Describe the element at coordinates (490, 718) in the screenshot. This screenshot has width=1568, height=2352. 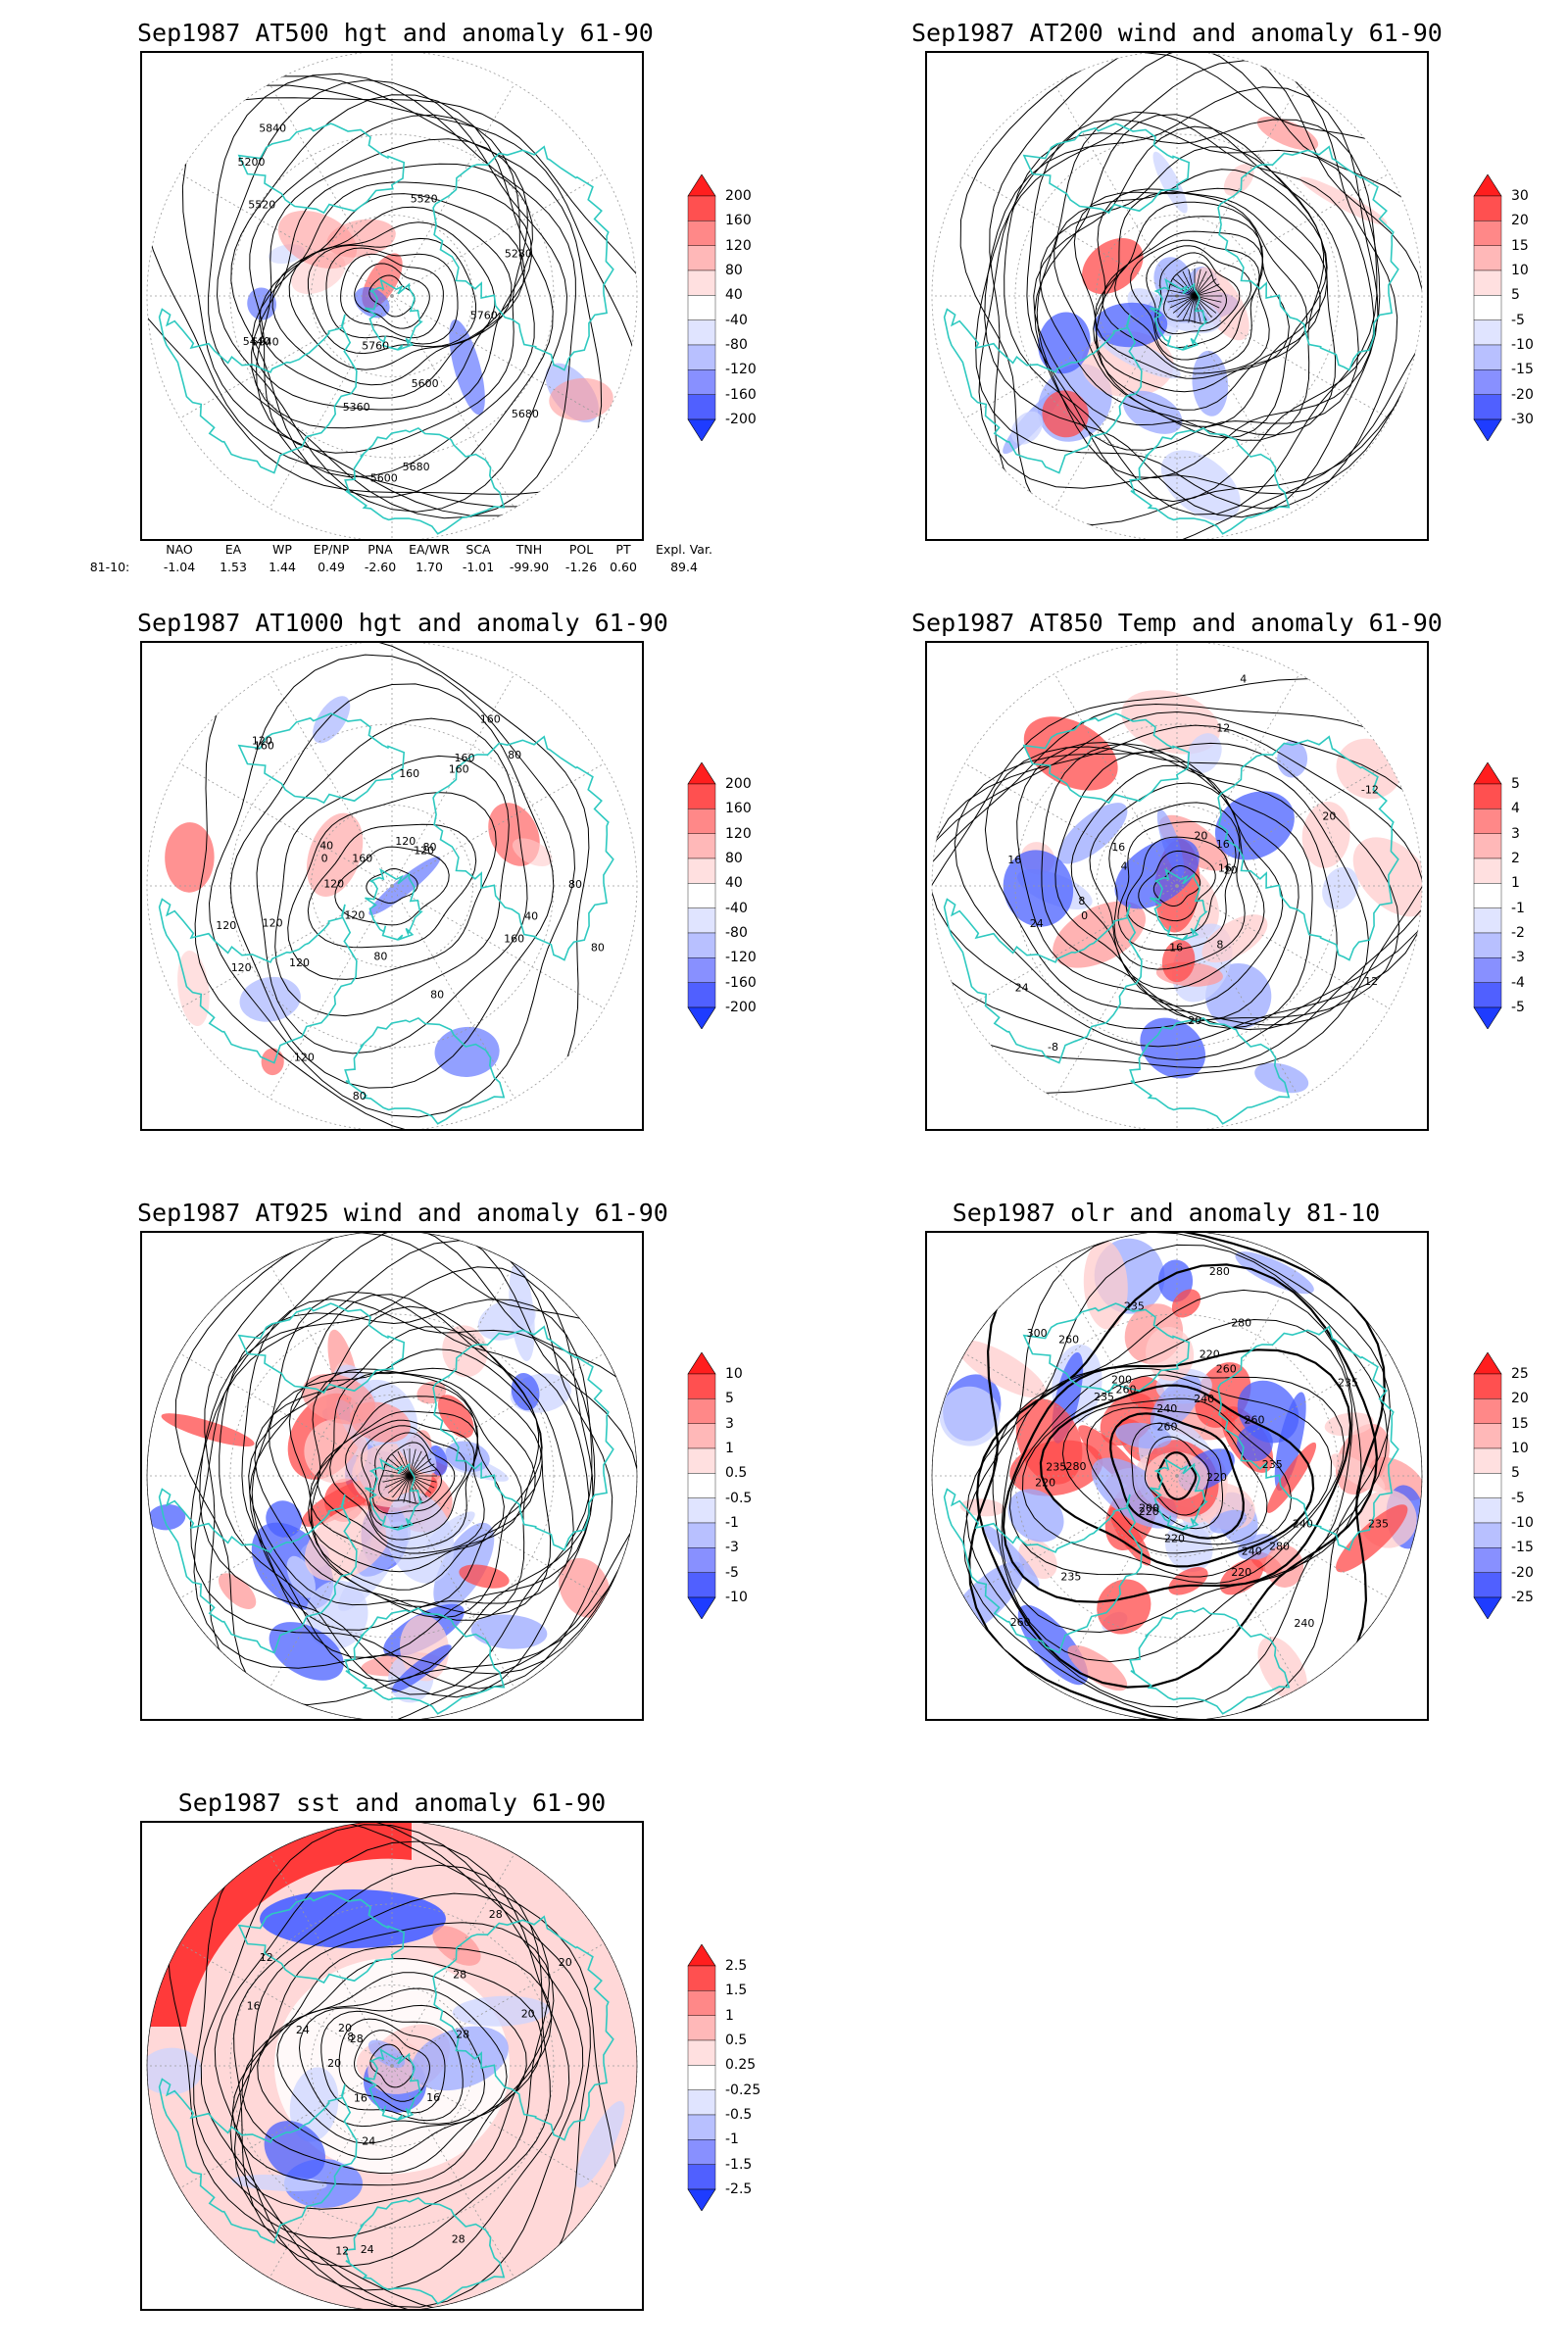
I see `contour-label: 160` at that location.